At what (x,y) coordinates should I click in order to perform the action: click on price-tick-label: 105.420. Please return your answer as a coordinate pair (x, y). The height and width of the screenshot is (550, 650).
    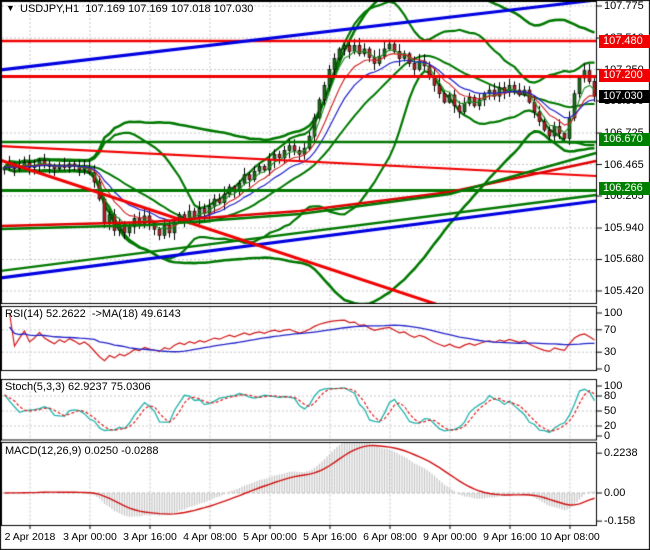
    Looking at the image, I should click on (624, 290).